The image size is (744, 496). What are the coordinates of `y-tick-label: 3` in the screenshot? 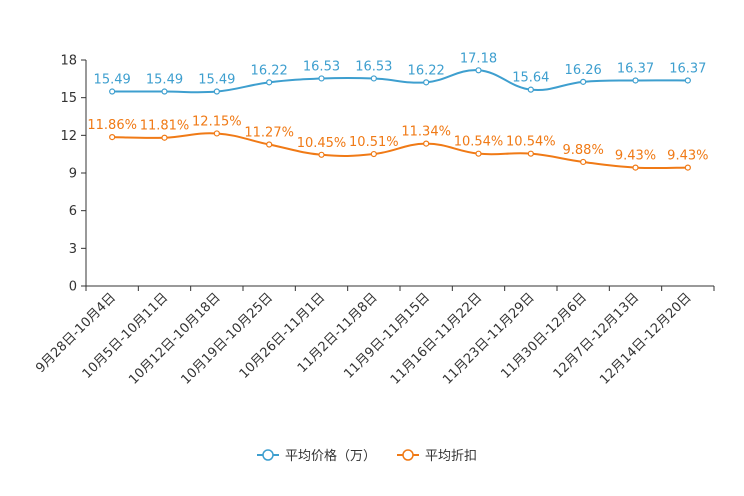 It's located at (73, 249).